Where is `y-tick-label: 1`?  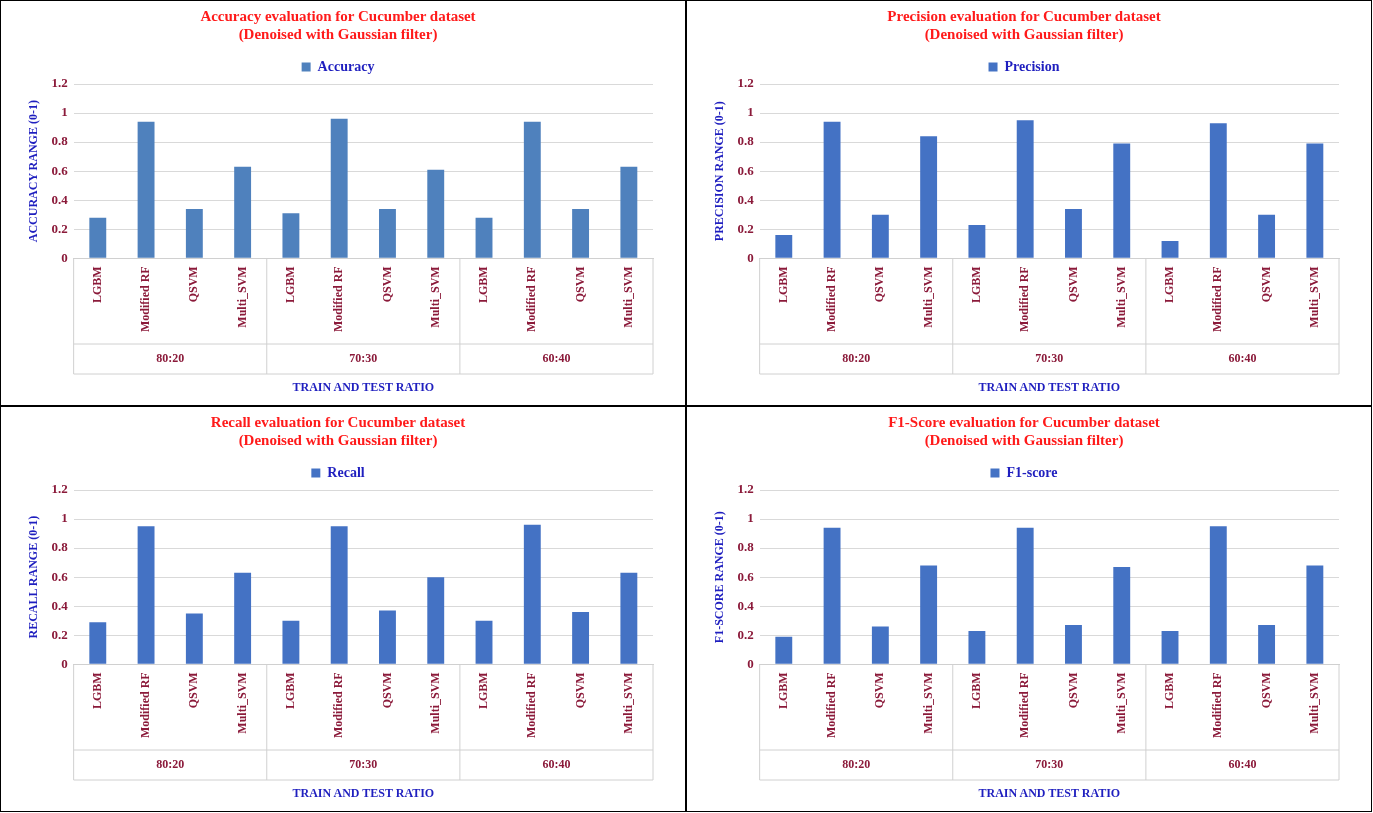
y-tick-label: 1 is located at coordinates (750, 112).